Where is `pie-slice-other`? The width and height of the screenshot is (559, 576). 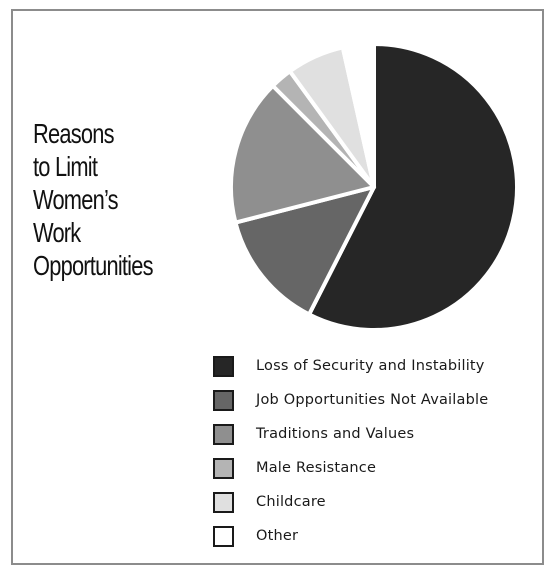 pie-slice-other is located at coordinates (358, 115).